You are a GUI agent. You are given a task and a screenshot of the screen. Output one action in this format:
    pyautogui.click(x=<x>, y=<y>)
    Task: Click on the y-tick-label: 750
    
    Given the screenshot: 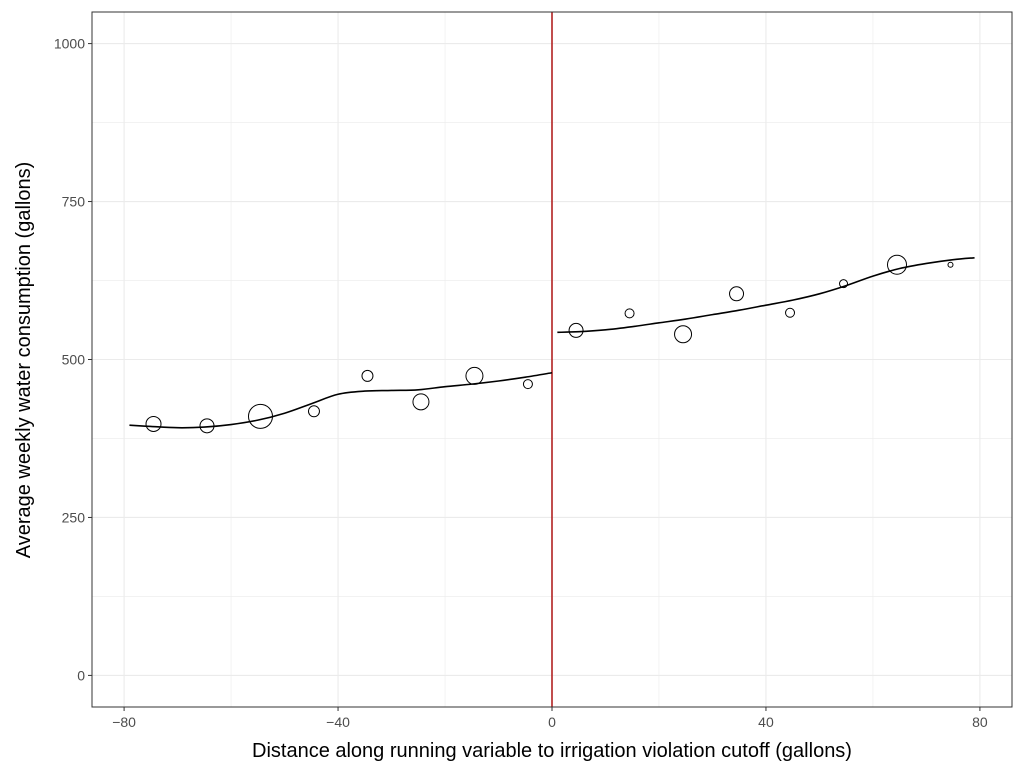 What is the action you would take?
    pyautogui.click(x=74, y=202)
    